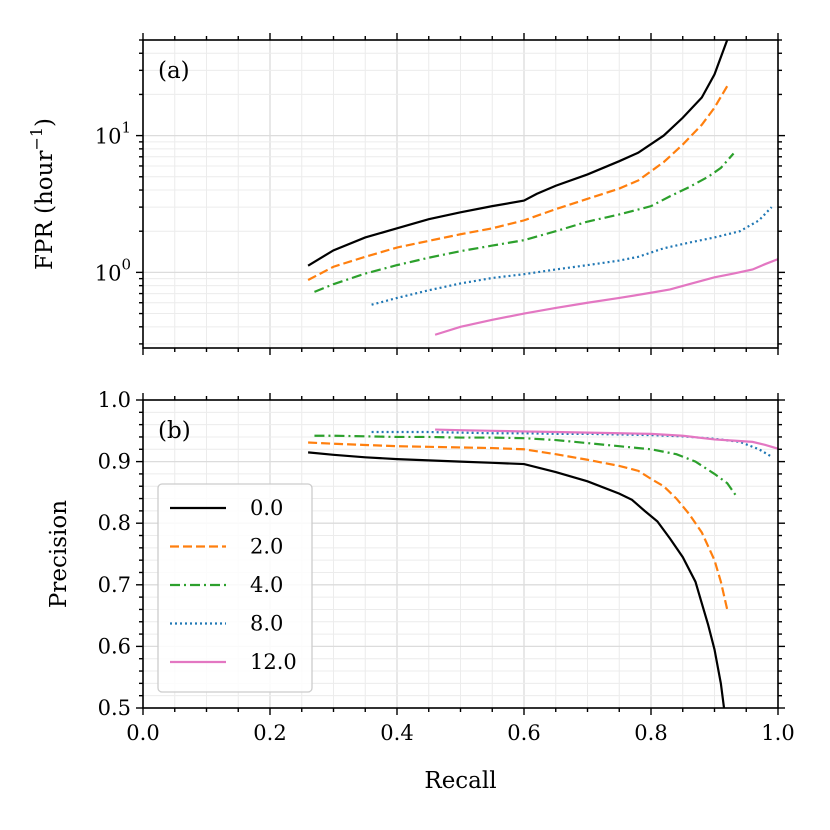 Image resolution: width=830 pixels, height=830 pixels. What do you see at coordinates (273, 662) in the screenshot?
I see `legend-label-12.0: 12.0` at bounding box center [273, 662].